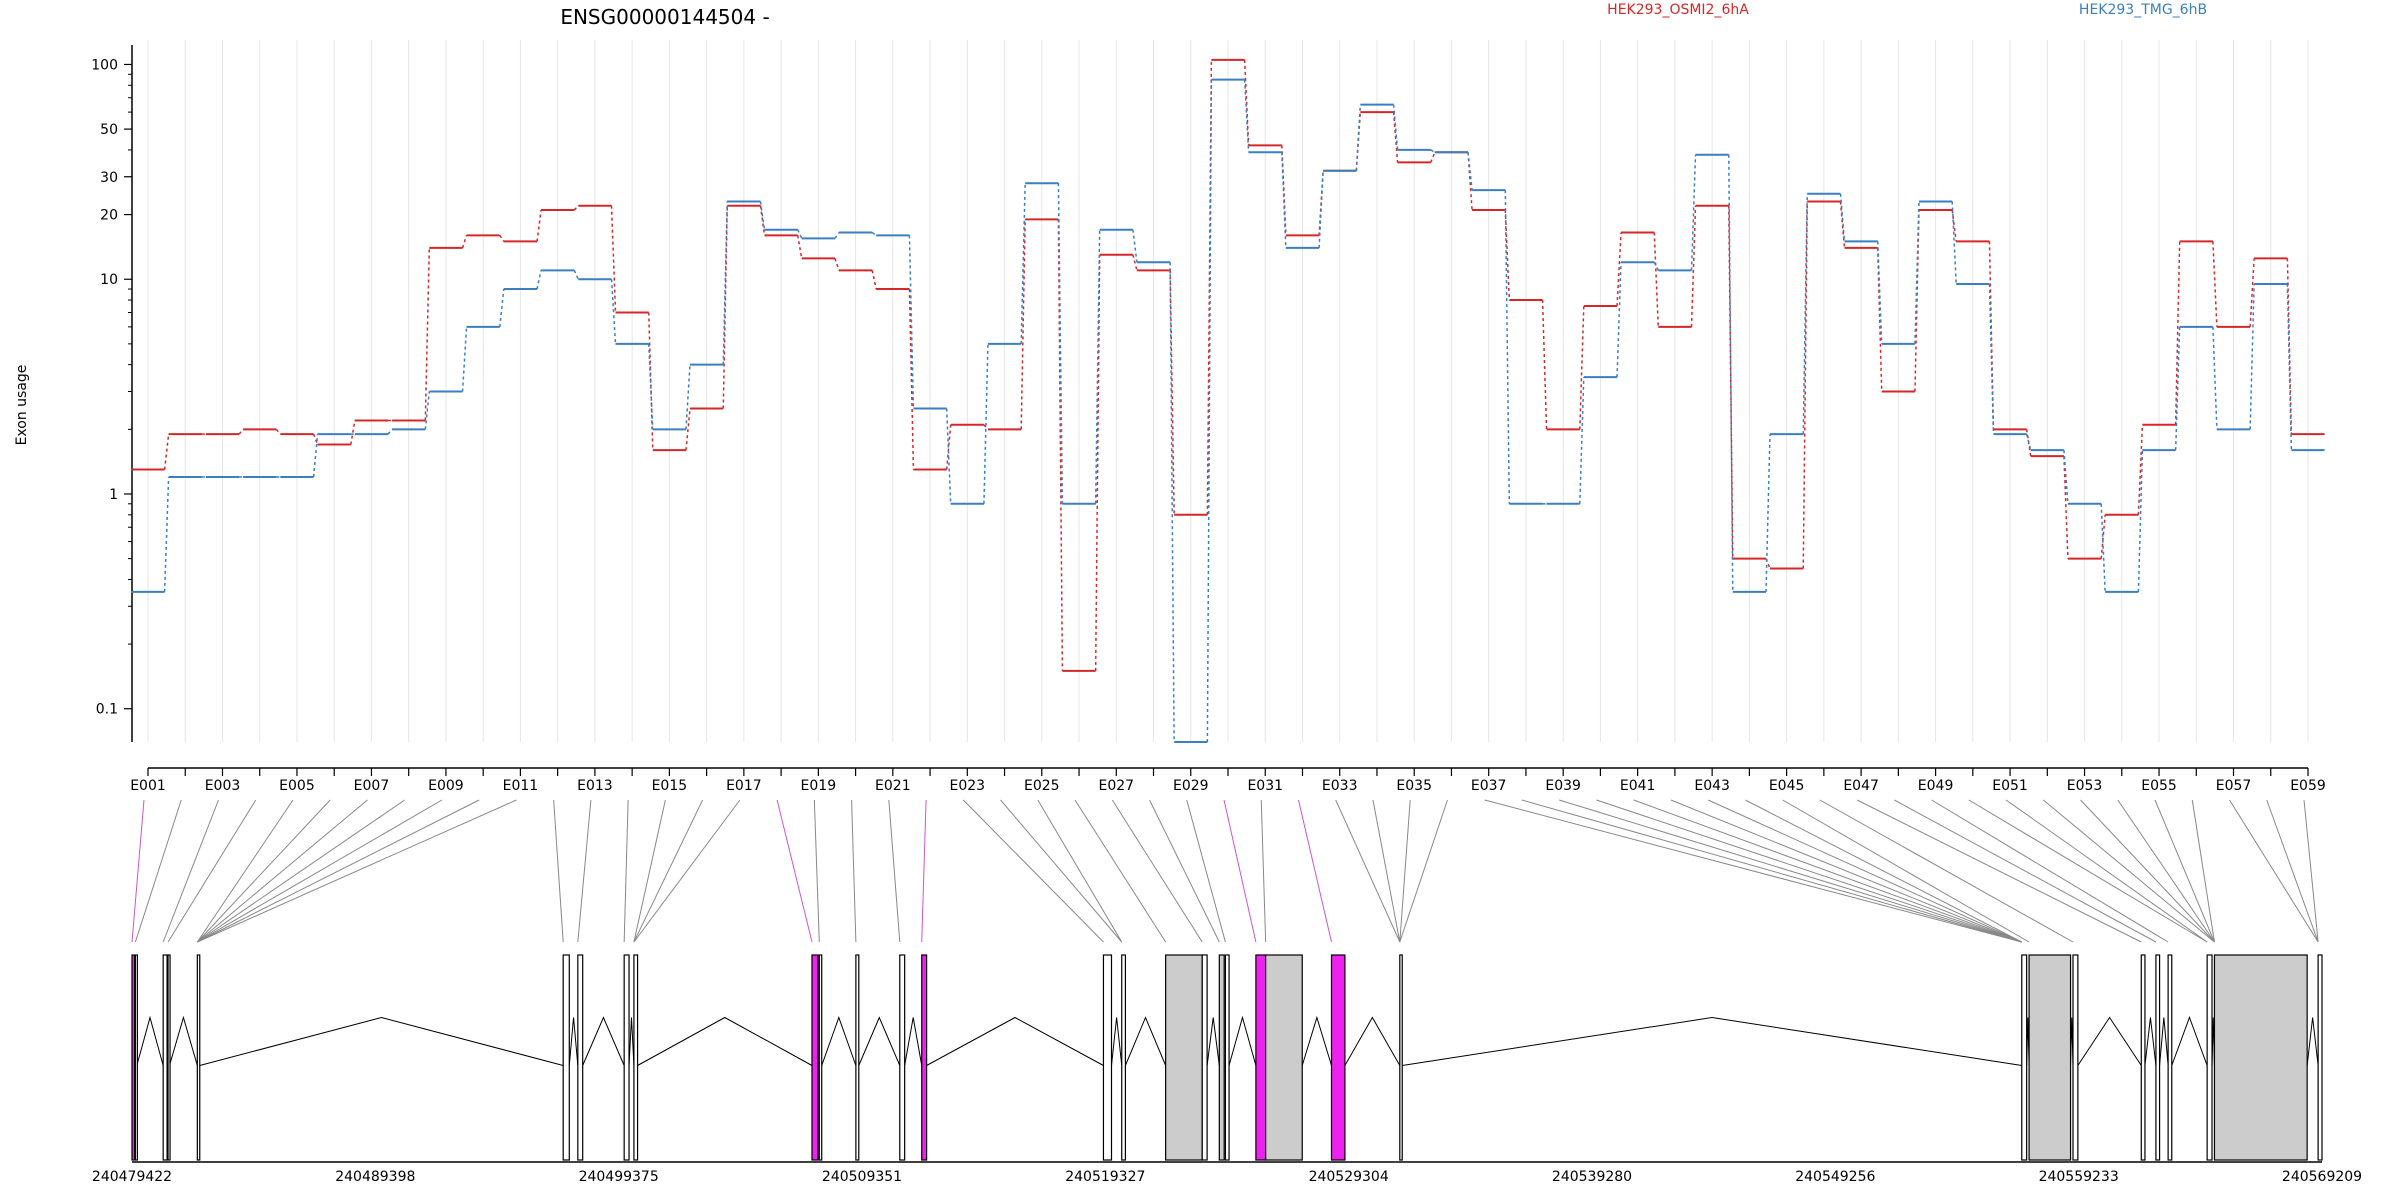 This screenshot has height=1204, width=2400. I want to click on genomic-tick-label: 240489398, so click(375, 1177).